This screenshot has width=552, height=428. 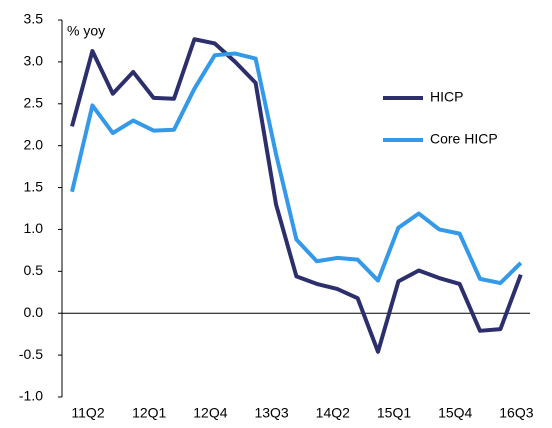 I want to click on x-tick-label: 16Q3, so click(x=516, y=413).